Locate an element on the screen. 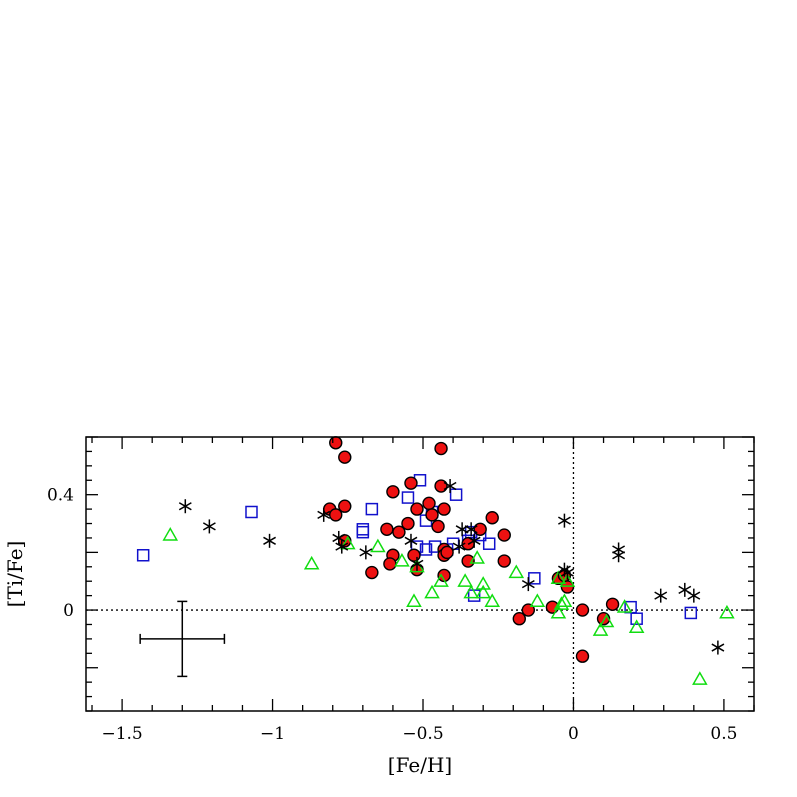 This screenshot has height=797, width=797. x-tick-label: −1 is located at coordinates (272, 734).